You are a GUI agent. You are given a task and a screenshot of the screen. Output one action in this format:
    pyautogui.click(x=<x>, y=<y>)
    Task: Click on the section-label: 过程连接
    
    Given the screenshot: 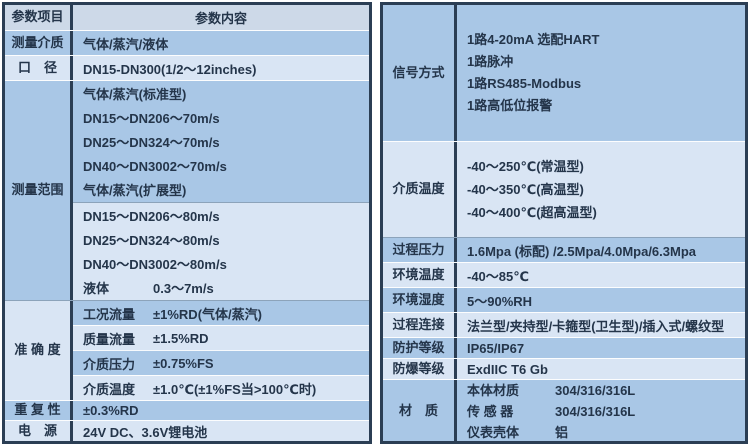 What is the action you would take?
    pyautogui.click(x=420, y=325)
    